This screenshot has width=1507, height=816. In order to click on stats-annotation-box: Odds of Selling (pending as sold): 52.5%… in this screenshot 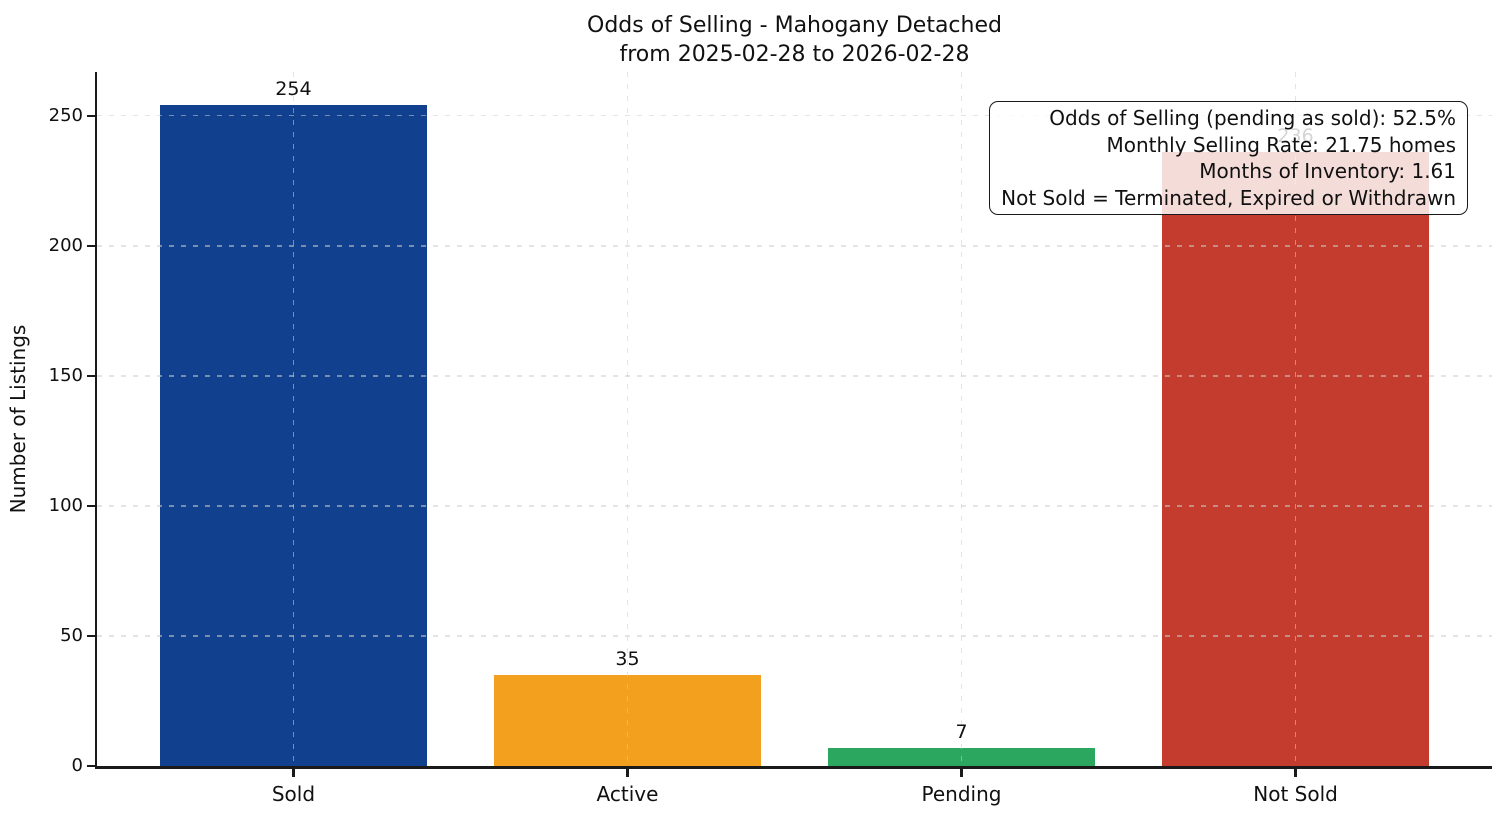, I will do `click(1228, 158)`.